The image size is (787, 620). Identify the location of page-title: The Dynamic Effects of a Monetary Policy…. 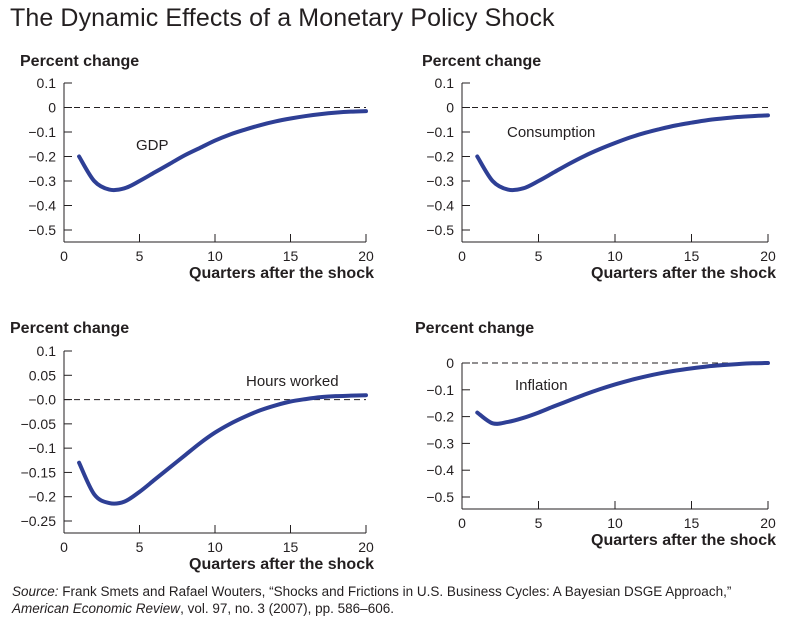
(282, 18).